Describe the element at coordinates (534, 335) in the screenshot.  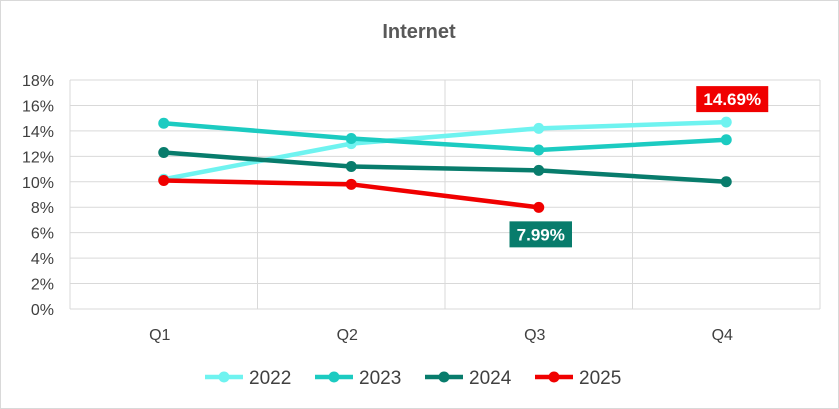
I see `x-tick-label: Q3` at that location.